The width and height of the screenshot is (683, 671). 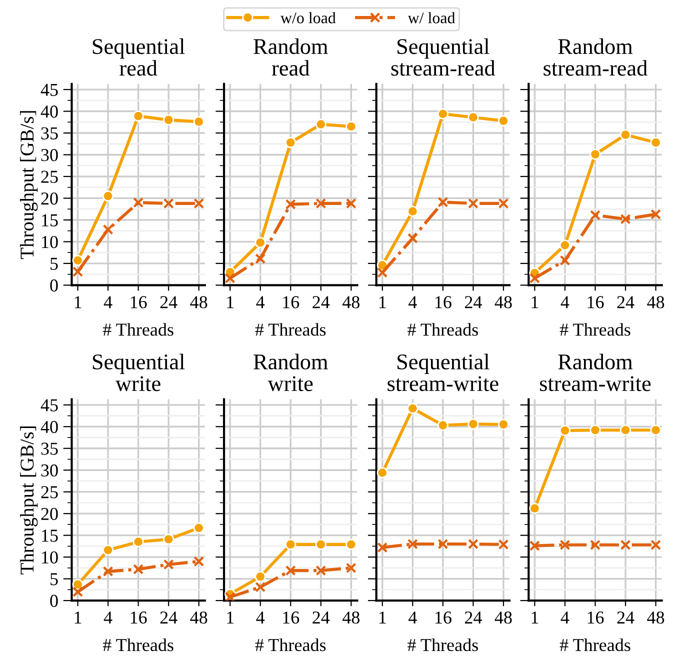 What do you see at coordinates (308, 18) in the screenshot?
I see `legend-label: w/o load` at bounding box center [308, 18].